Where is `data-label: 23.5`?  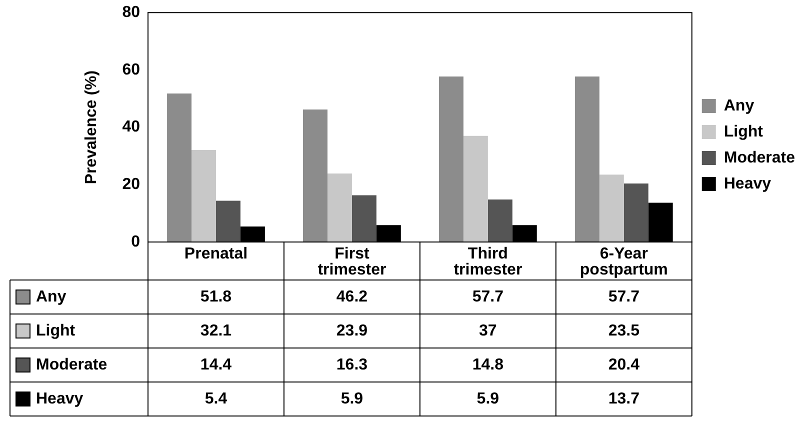
data-label: 23.5 is located at coordinates (624, 331).